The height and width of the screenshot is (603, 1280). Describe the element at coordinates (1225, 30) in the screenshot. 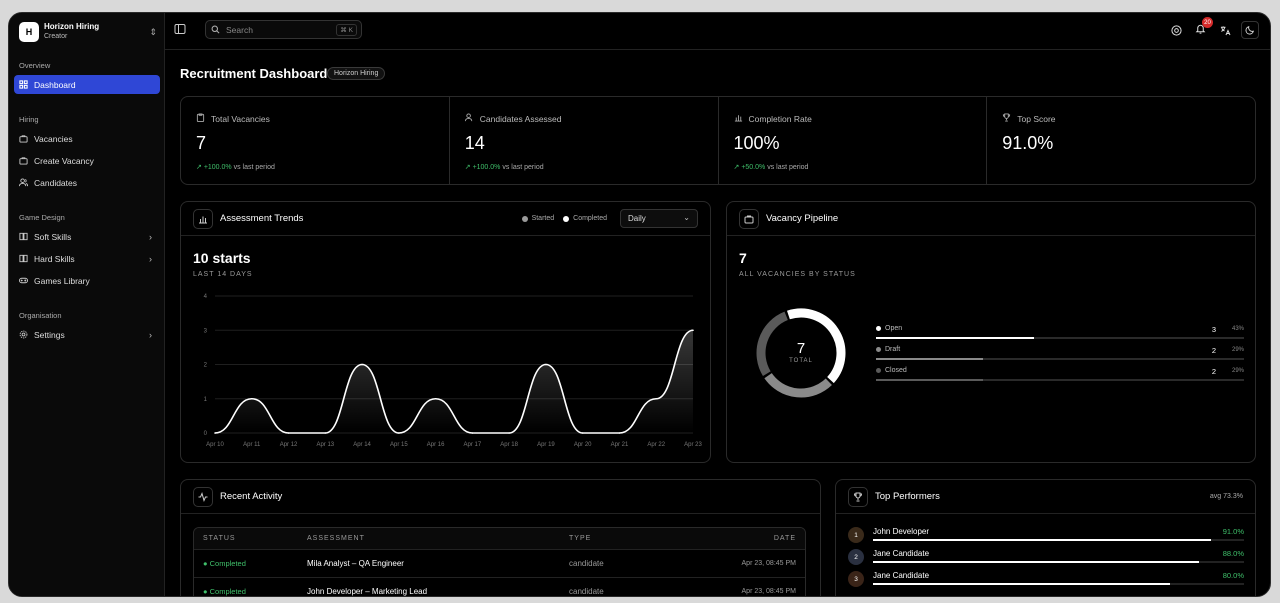

I see `language-icon` at that location.